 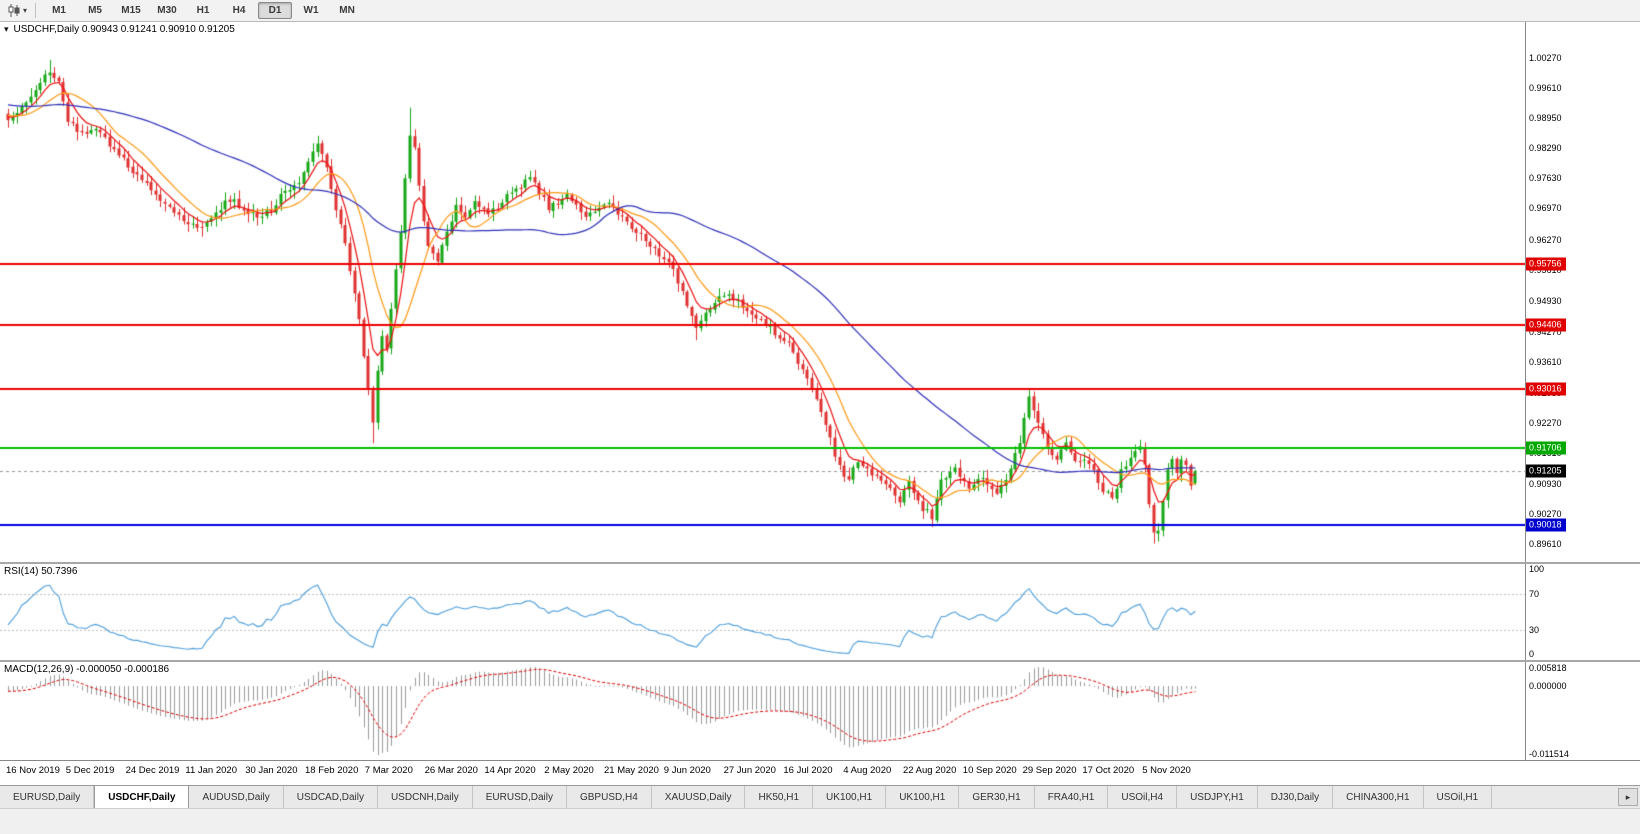 I want to click on date-label: 11 Jan 2020, so click(x=211, y=770).